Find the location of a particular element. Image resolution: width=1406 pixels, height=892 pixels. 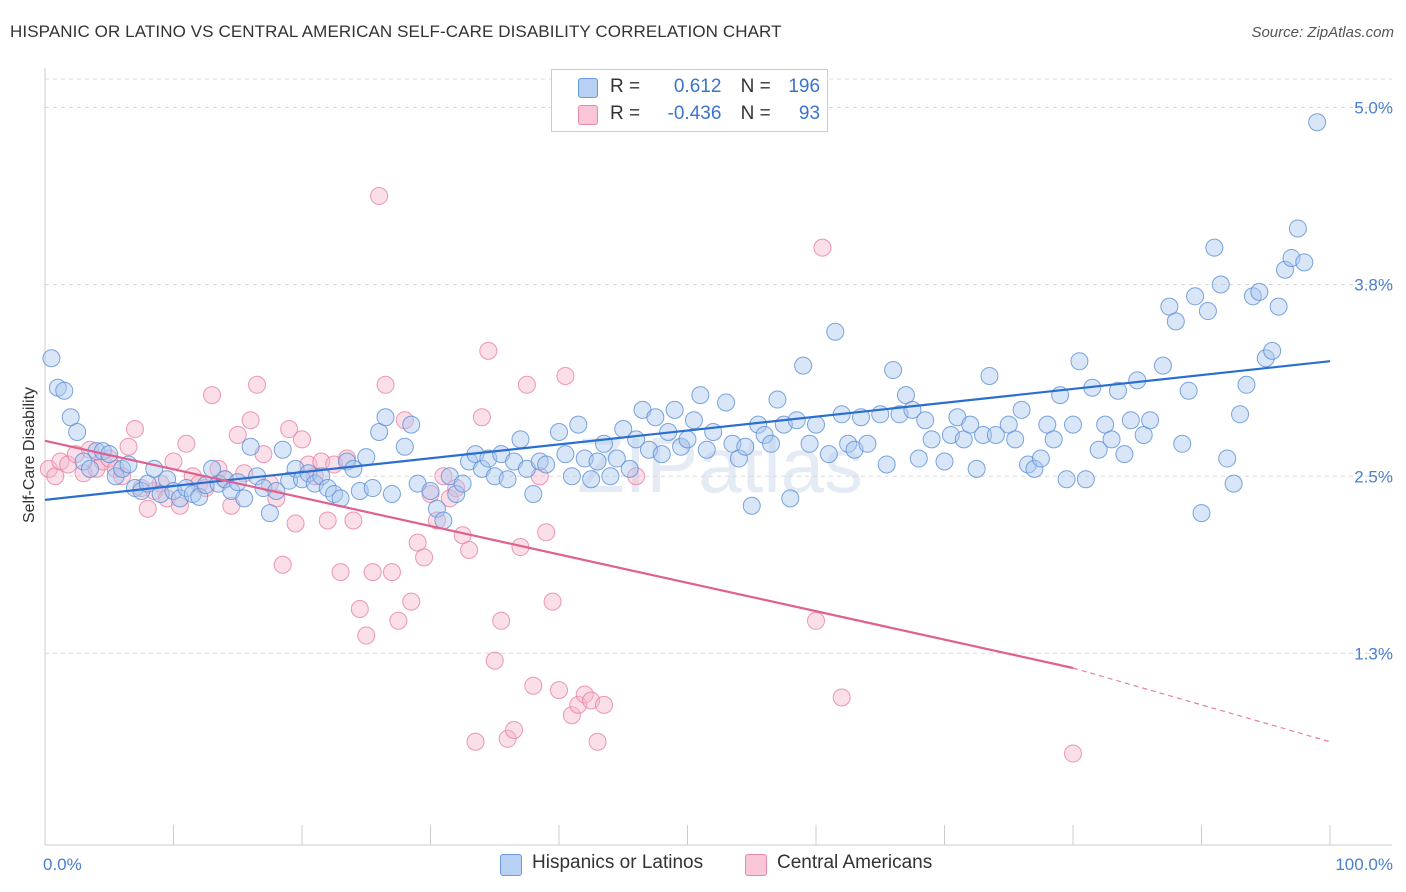

y-tick-label: 3.8% is located at coordinates (1373, 285).